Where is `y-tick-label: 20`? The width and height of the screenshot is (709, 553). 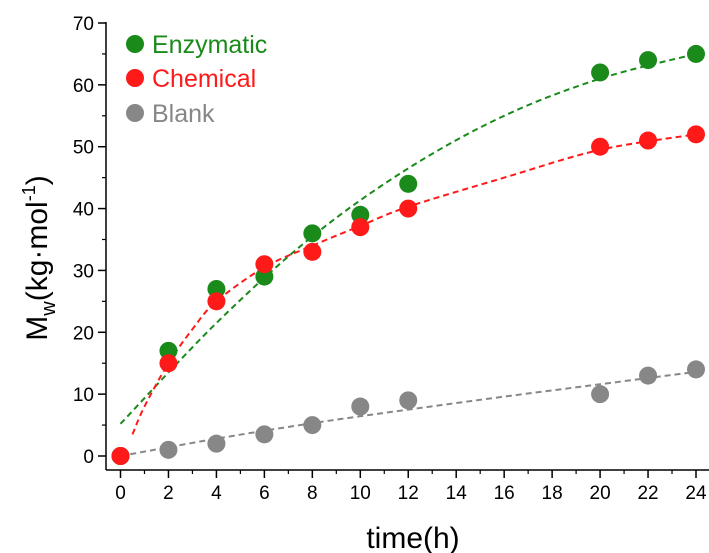
y-tick-label: 20 is located at coordinates (83, 333).